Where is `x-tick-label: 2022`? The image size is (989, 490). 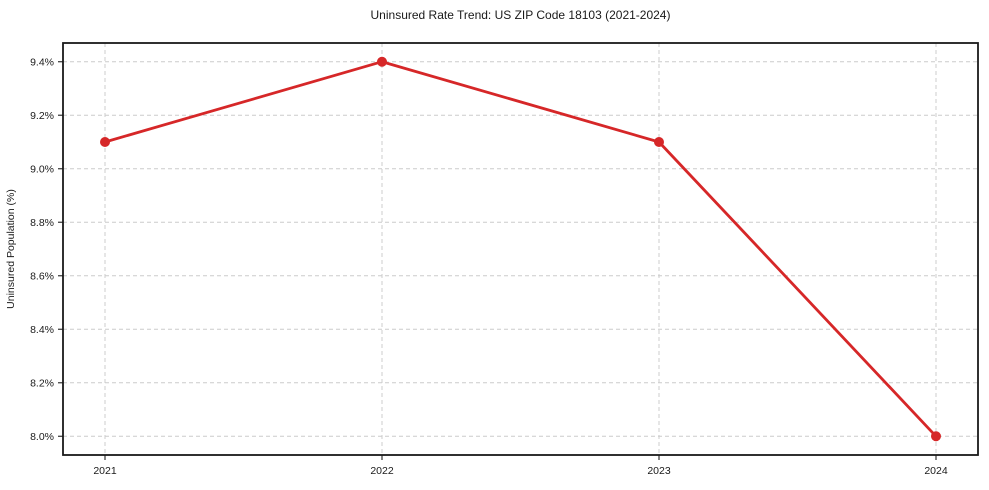 x-tick-label: 2022 is located at coordinates (382, 471).